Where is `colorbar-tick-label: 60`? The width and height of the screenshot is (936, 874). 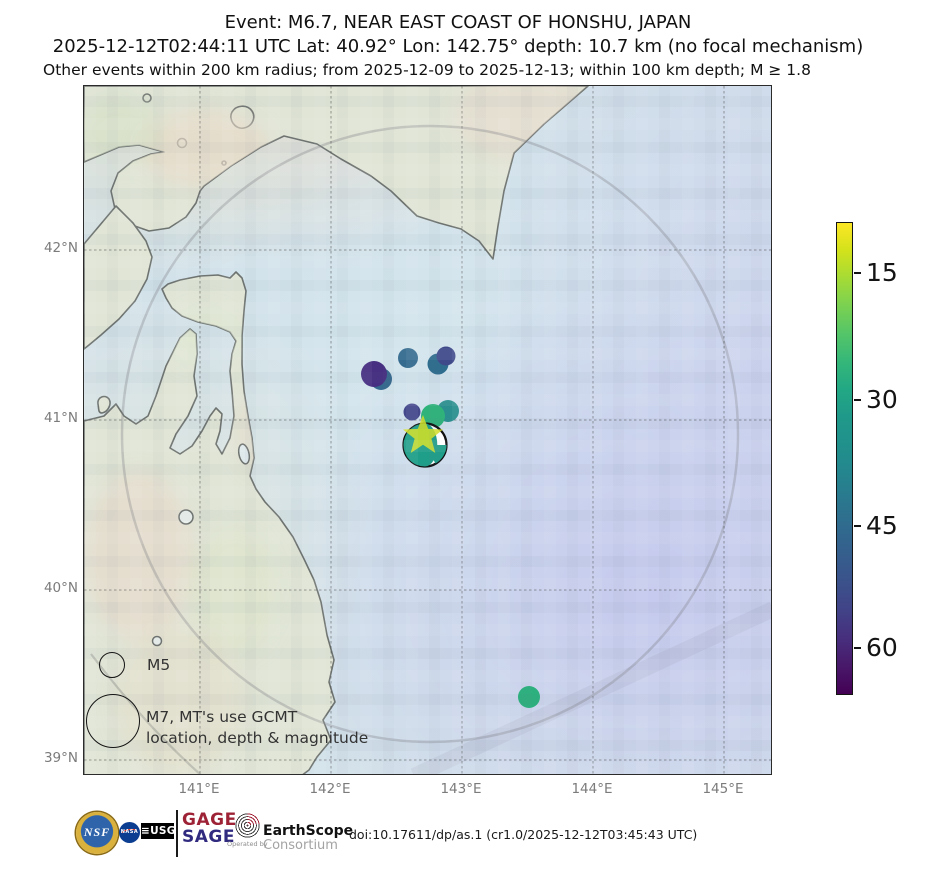
colorbar-tick-label: 60 is located at coordinates (882, 647).